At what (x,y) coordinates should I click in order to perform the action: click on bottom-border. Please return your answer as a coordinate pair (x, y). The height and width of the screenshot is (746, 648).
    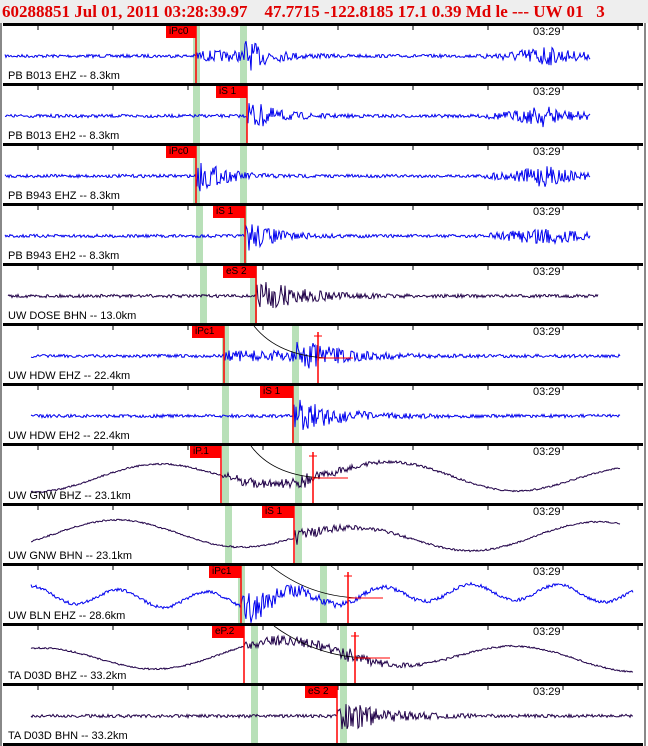
    Looking at the image, I should click on (323, 744).